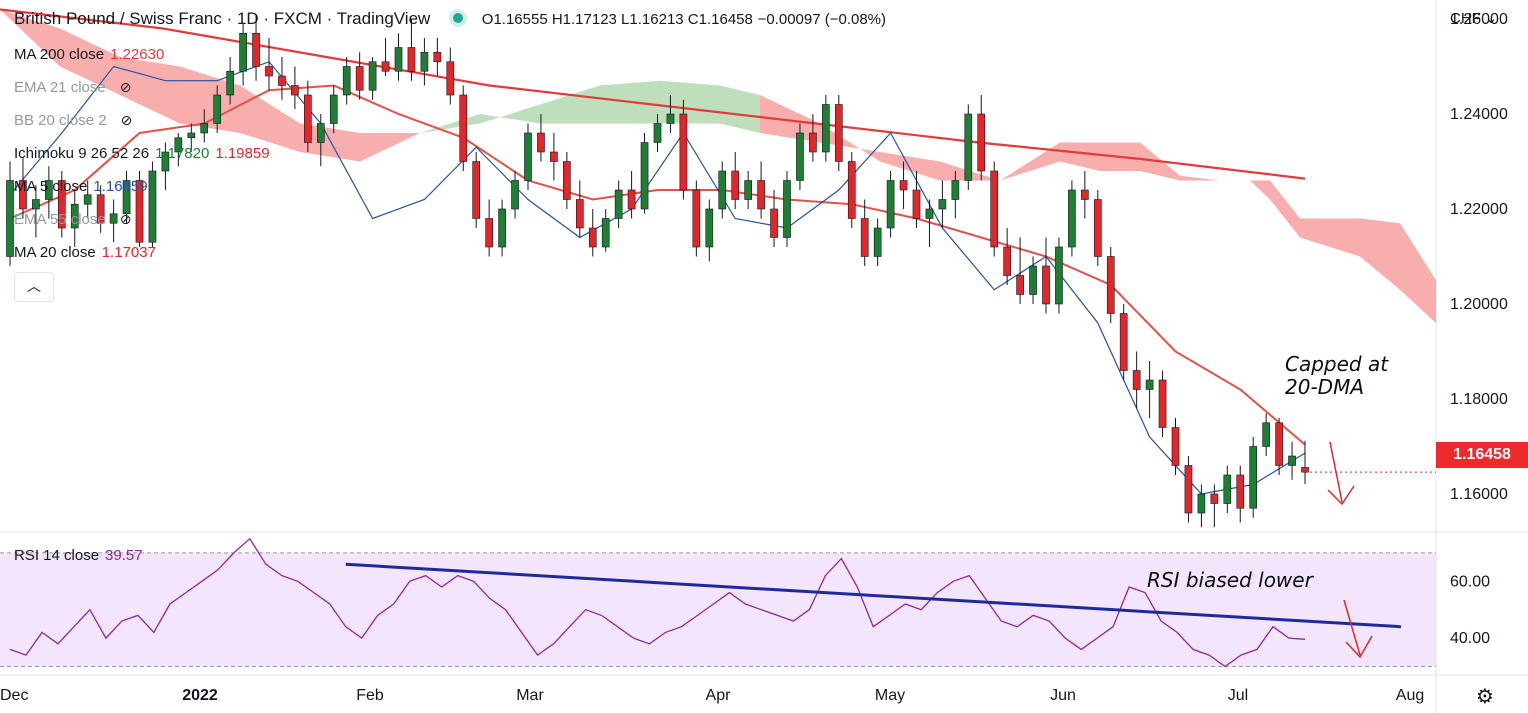 The height and width of the screenshot is (713, 1528). What do you see at coordinates (1485, 697) in the screenshot?
I see `gear-icon: ⚙` at bounding box center [1485, 697].